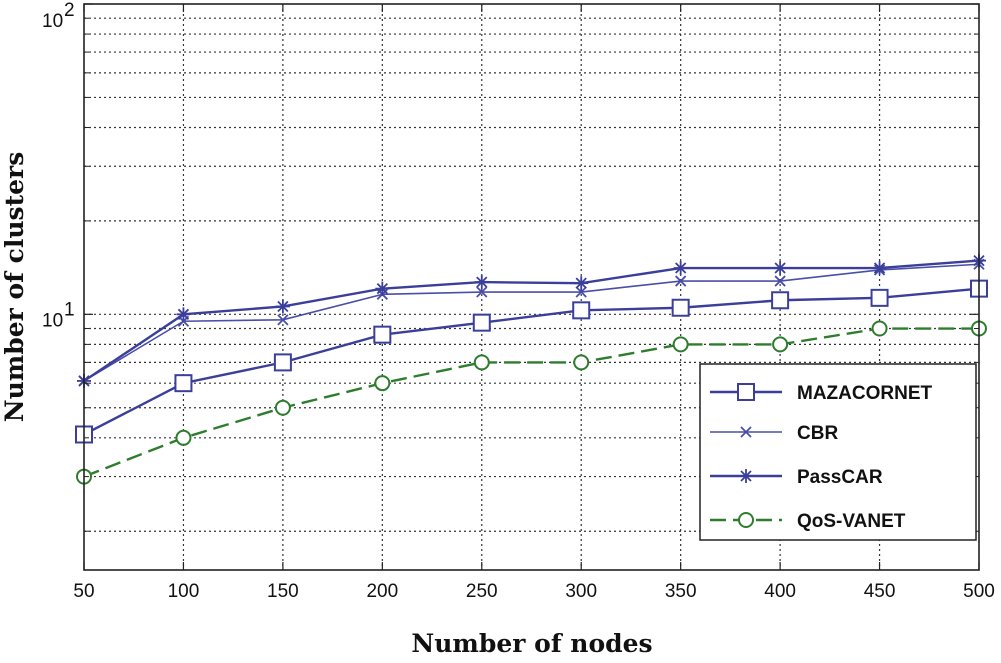  I want to click on y-tick-label: 10², so click(58, 16).